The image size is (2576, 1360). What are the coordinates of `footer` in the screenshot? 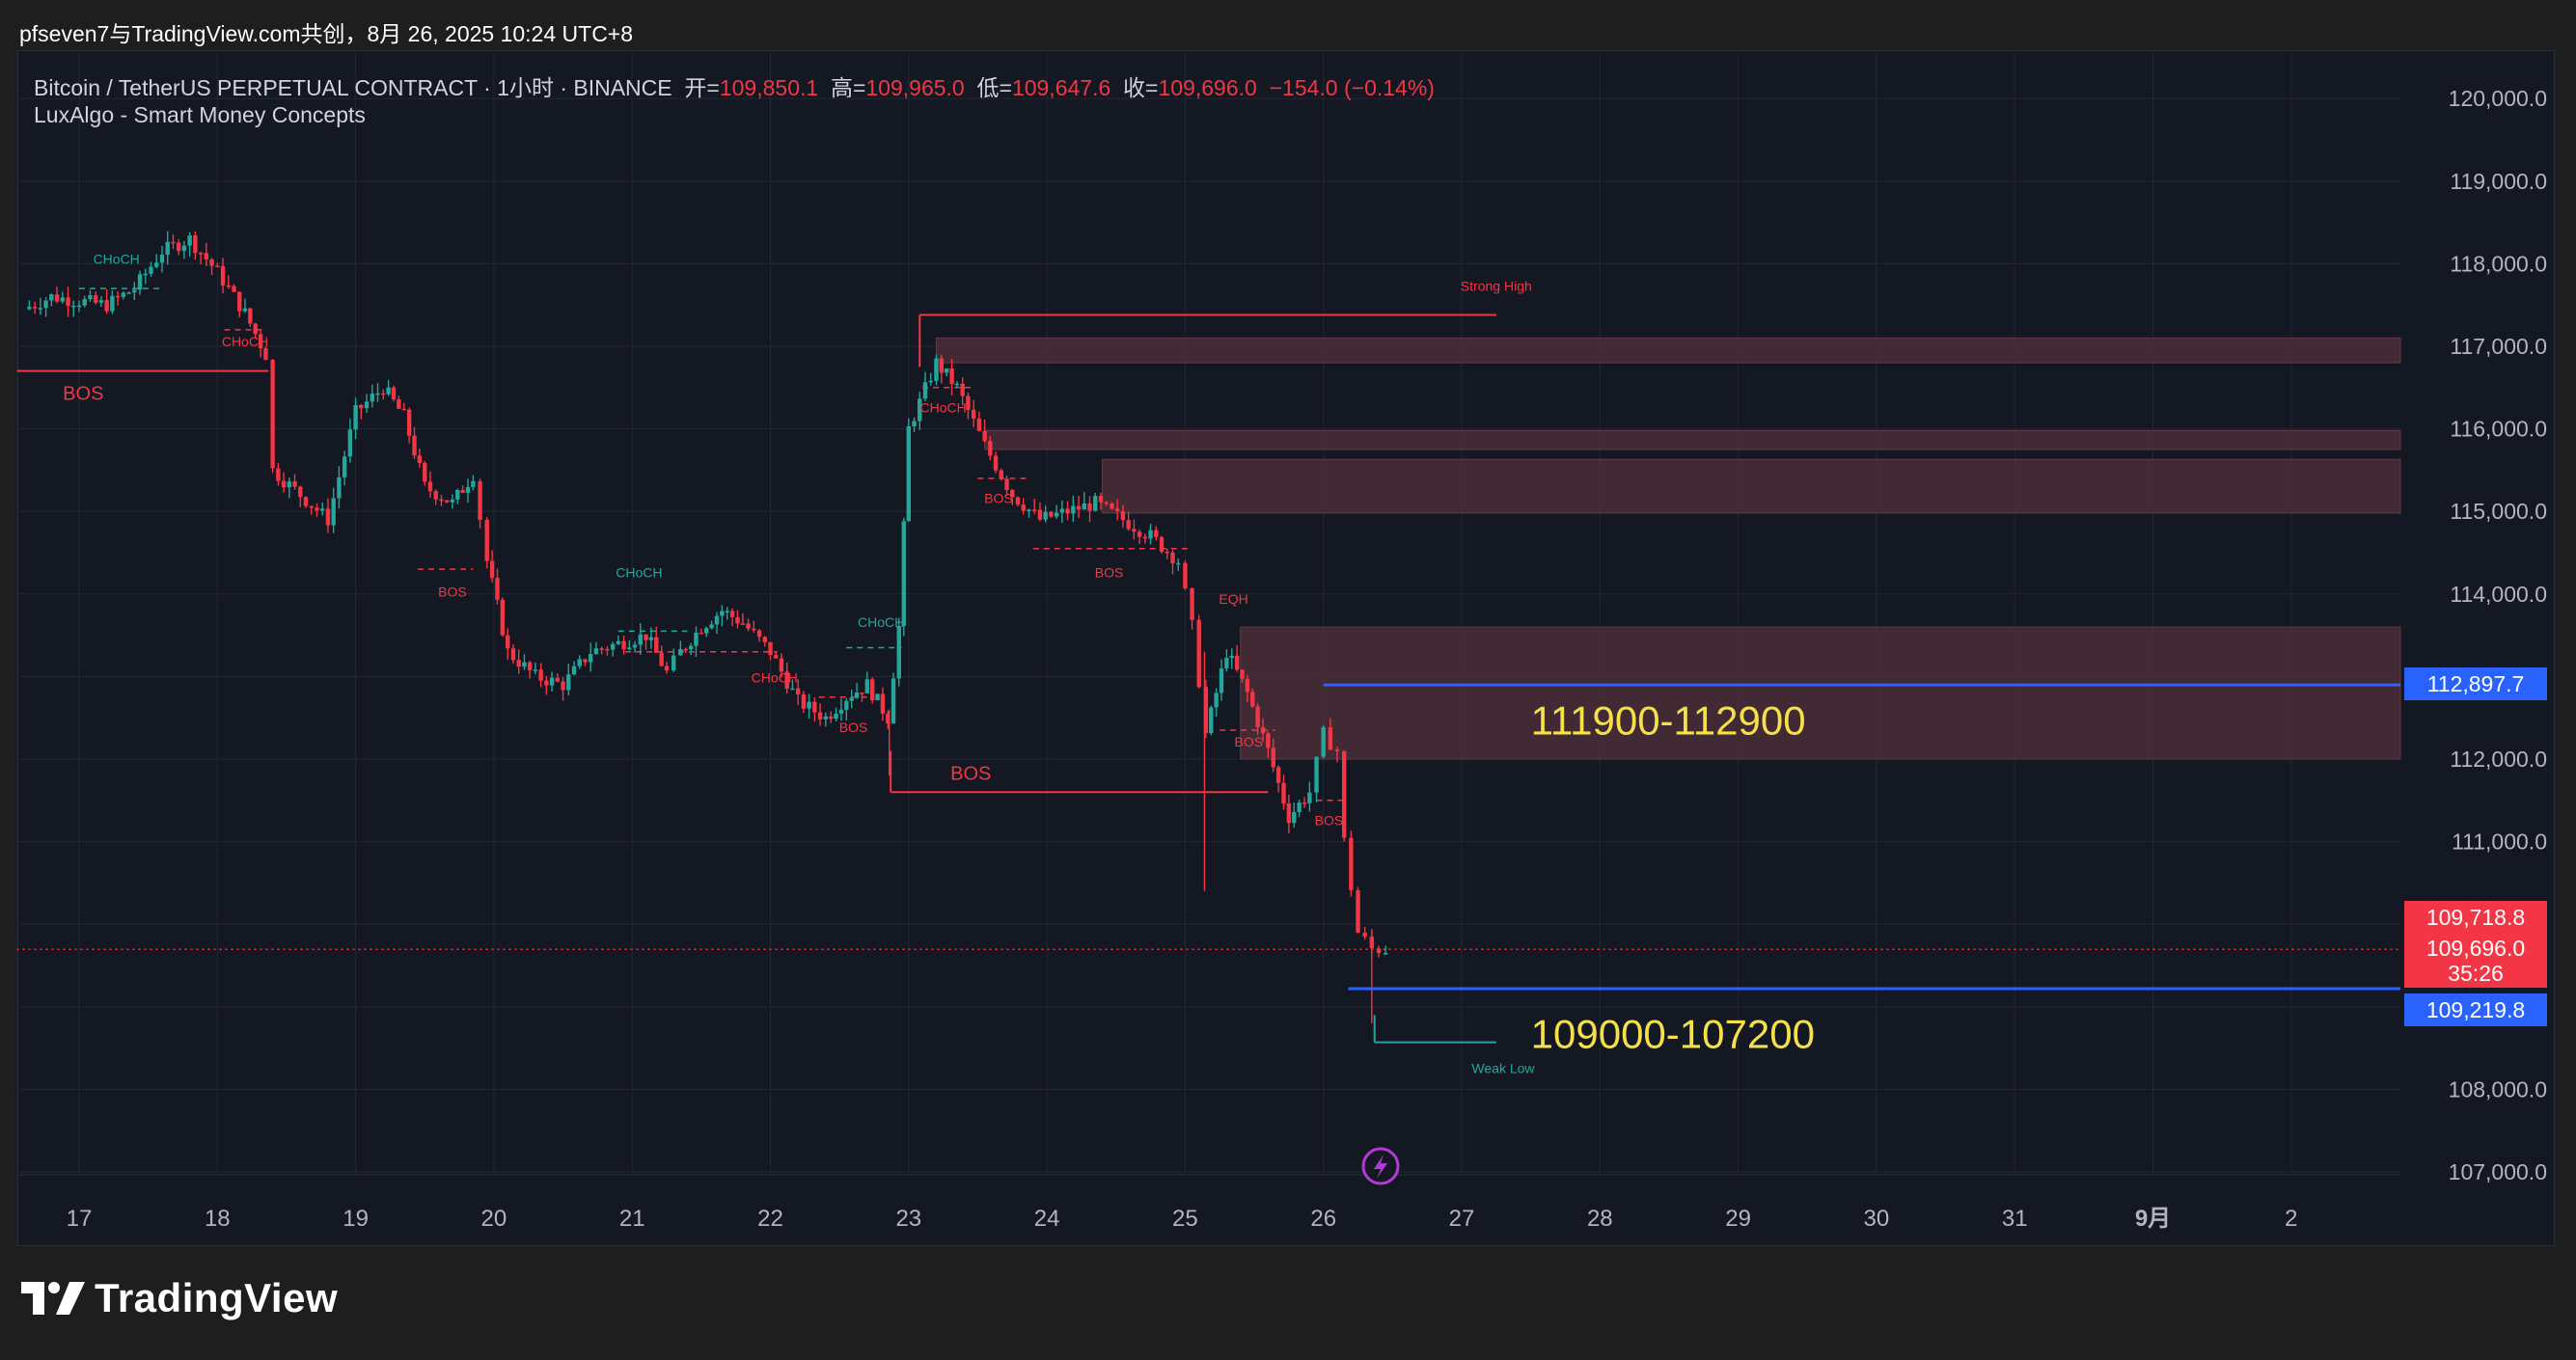 It's located at (1288, 1303).